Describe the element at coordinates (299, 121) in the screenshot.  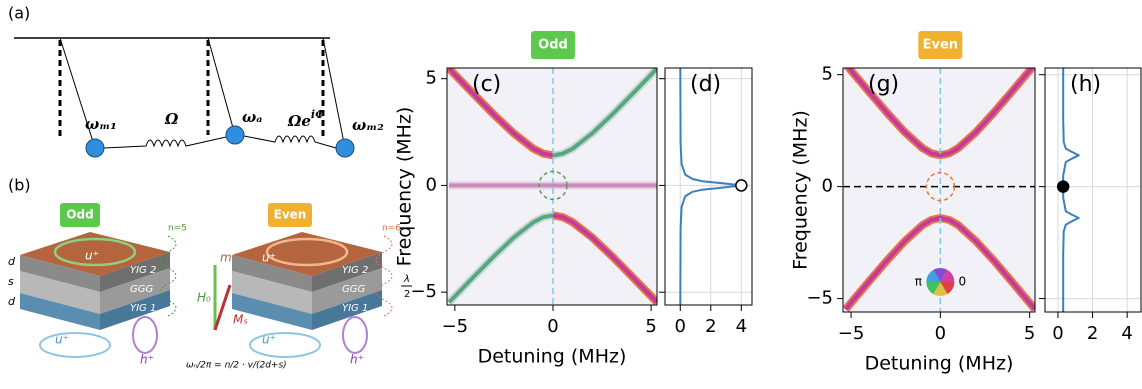
I see `label: Ωe` at that location.